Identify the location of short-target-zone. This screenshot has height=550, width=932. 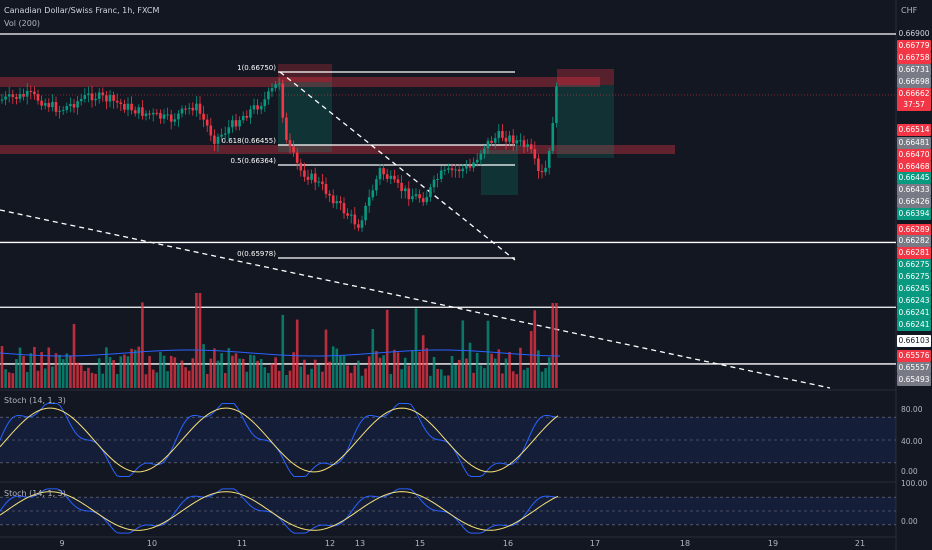
(585, 121).